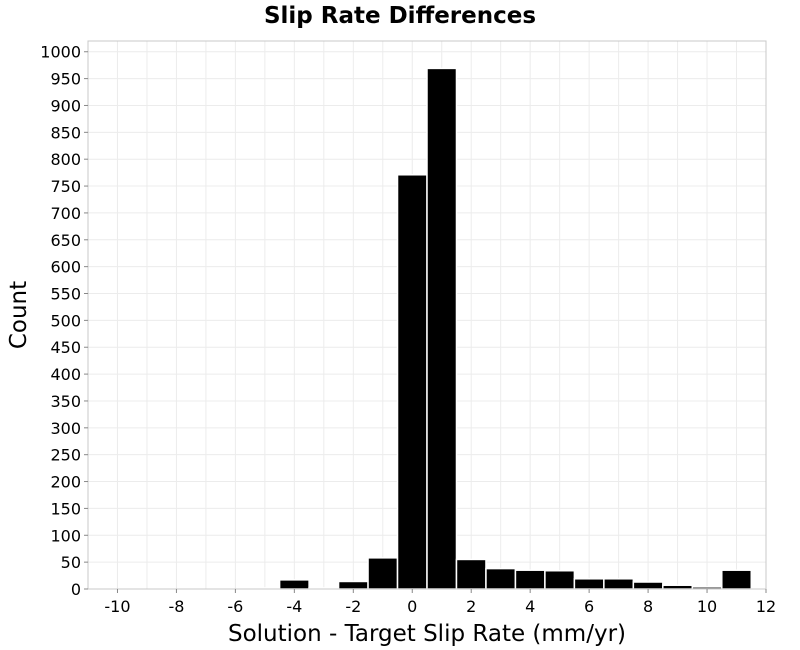 This screenshot has height=650, width=800. I want to click on y-tick-label: 400, so click(65, 374).